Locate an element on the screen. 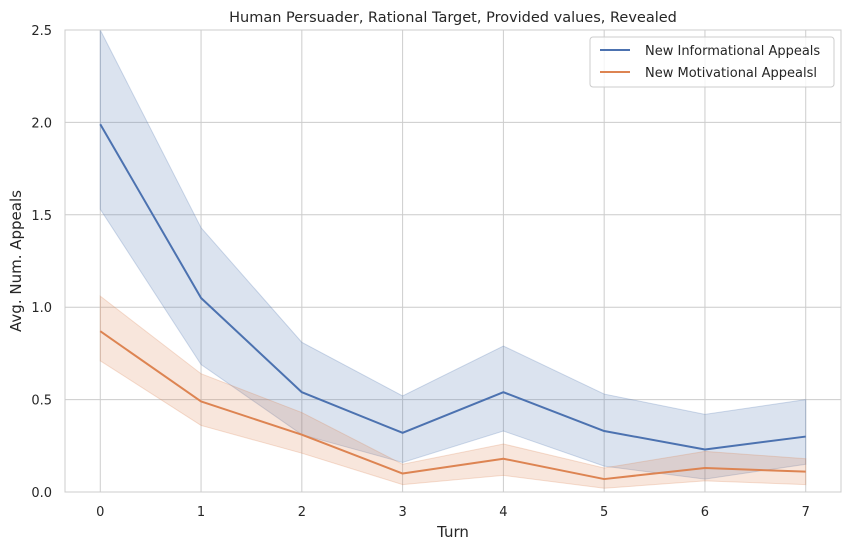 The width and height of the screenshot is (850, 550). x-tick-labels: 0 1 2 3 4 5 6 7 is located at coordinates (453, 512).